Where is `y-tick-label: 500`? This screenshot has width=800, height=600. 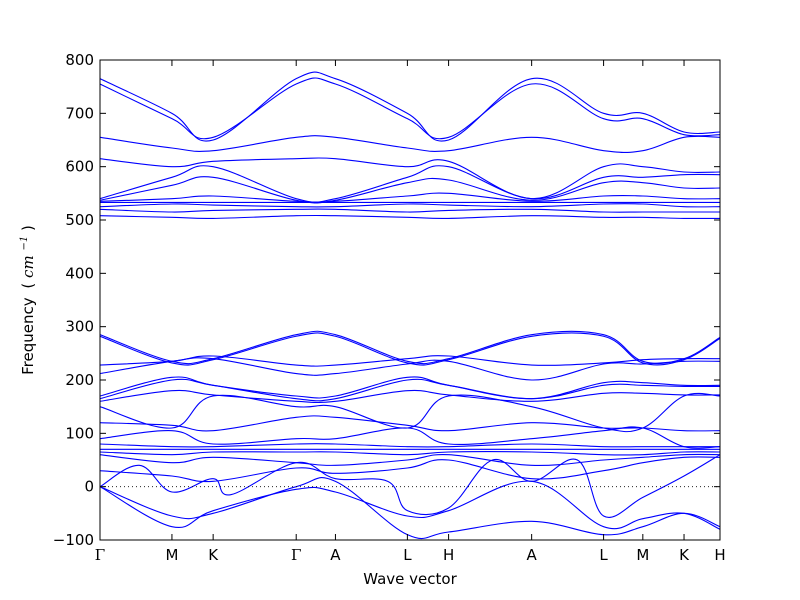 y-tick-label: 500 is located at coordinates (79, 220).